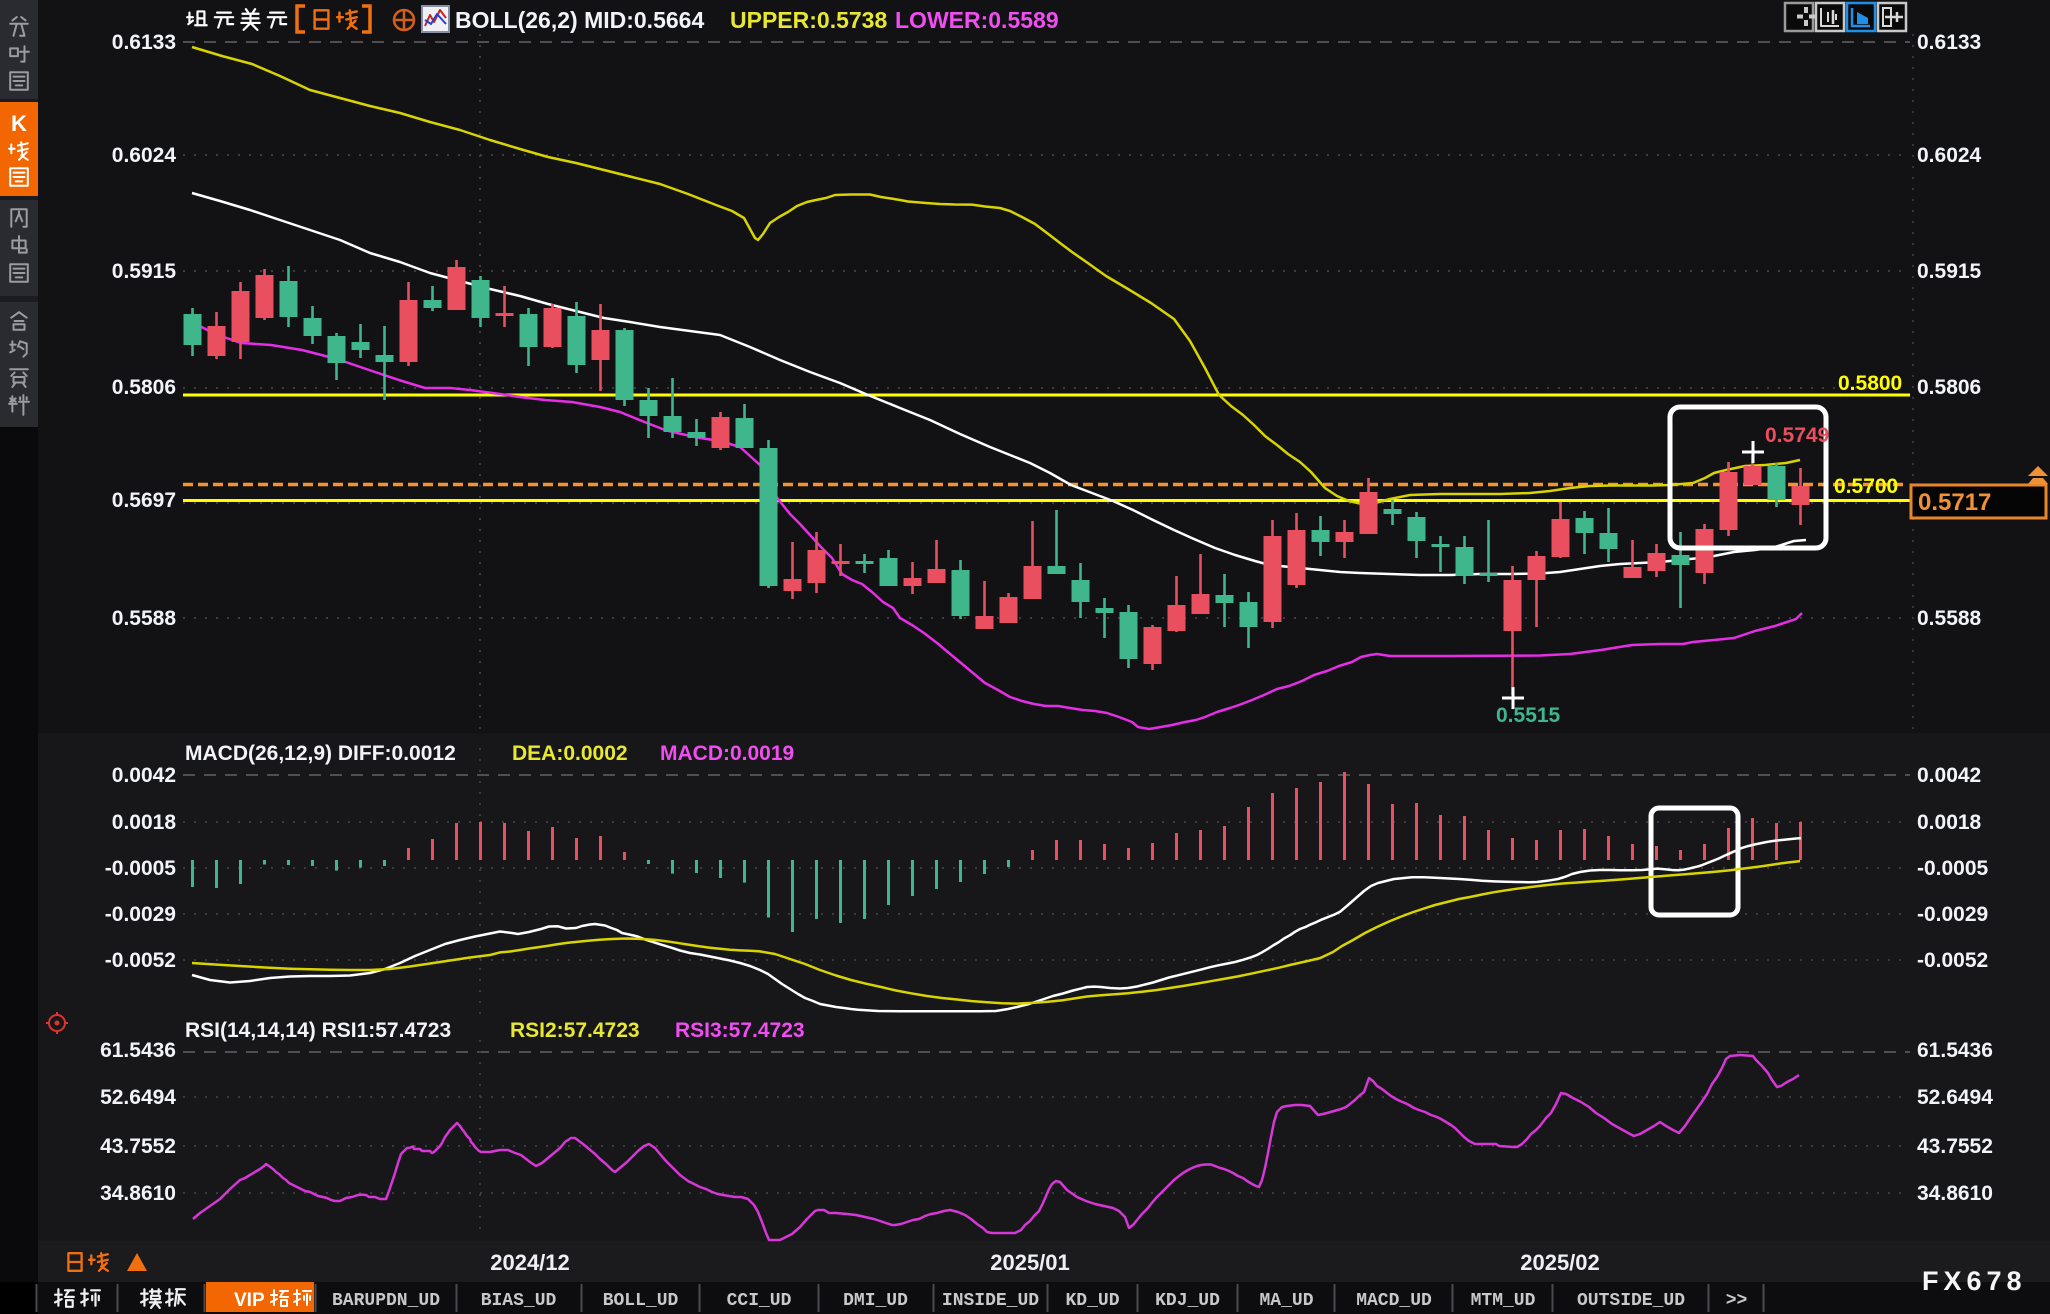  What do you see at coordinates (759, 1301) in the screenshot?
I see `svg-text: CCI_UD` at bounding box center [759, 1301].